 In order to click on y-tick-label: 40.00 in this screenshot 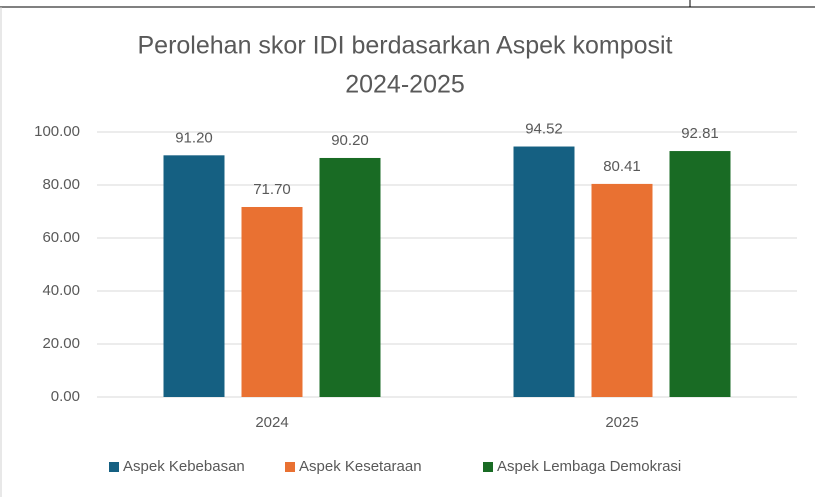, I will do `click(61, 290)`.